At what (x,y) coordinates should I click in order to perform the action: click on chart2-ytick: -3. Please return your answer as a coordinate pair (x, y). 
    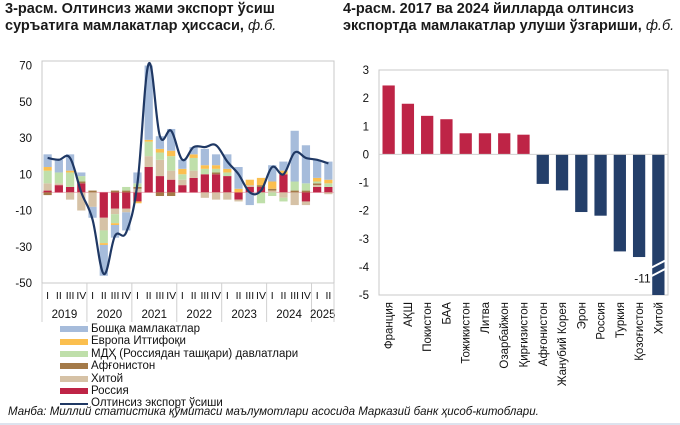
    Looking at the image, I should click on (364, 240).